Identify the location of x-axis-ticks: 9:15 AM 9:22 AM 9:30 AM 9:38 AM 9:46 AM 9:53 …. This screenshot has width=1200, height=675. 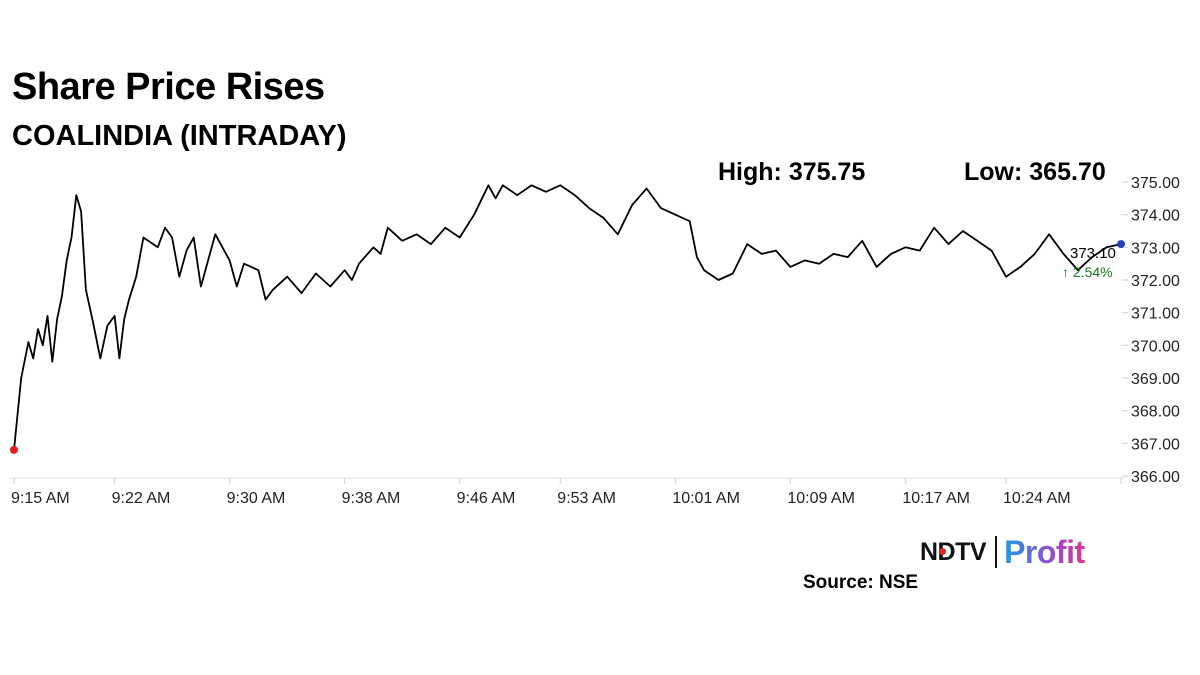
(566, 492).